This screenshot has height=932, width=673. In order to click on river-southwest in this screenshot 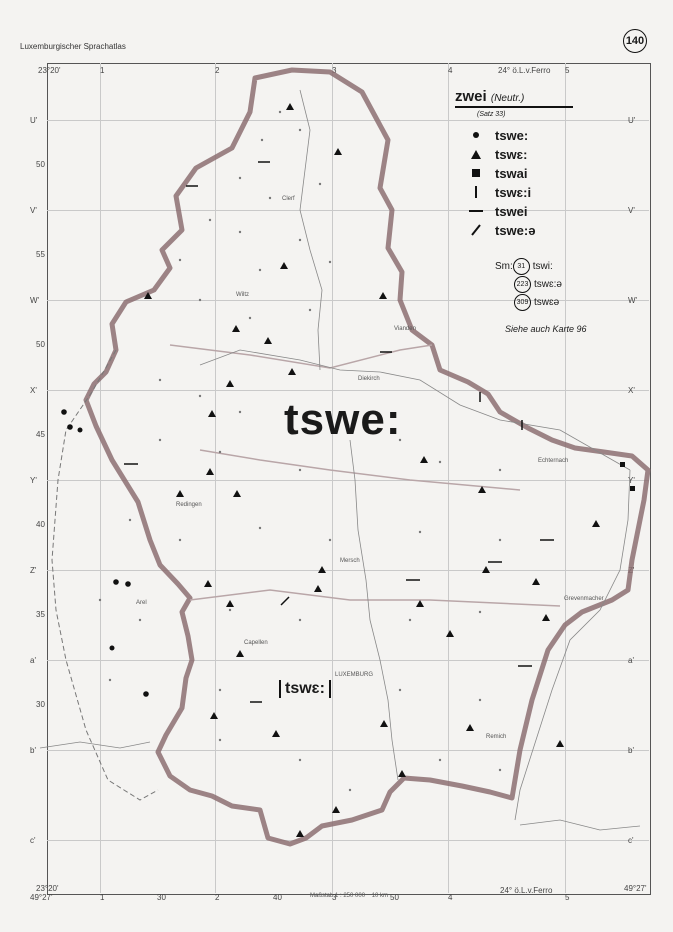, I will do `click(340, 786)`.